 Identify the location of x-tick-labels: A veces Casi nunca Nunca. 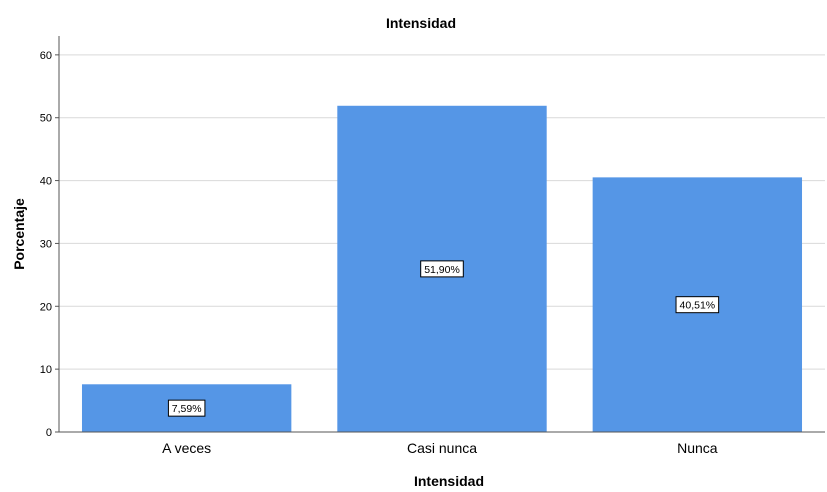
(440, 448).